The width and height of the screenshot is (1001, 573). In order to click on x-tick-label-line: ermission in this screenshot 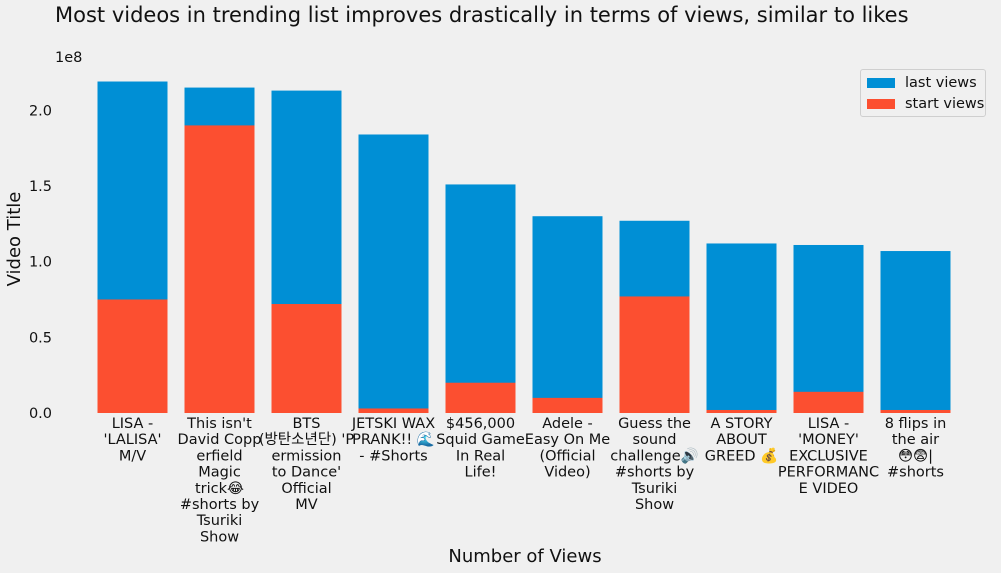, I will do `click(307, 456)`.